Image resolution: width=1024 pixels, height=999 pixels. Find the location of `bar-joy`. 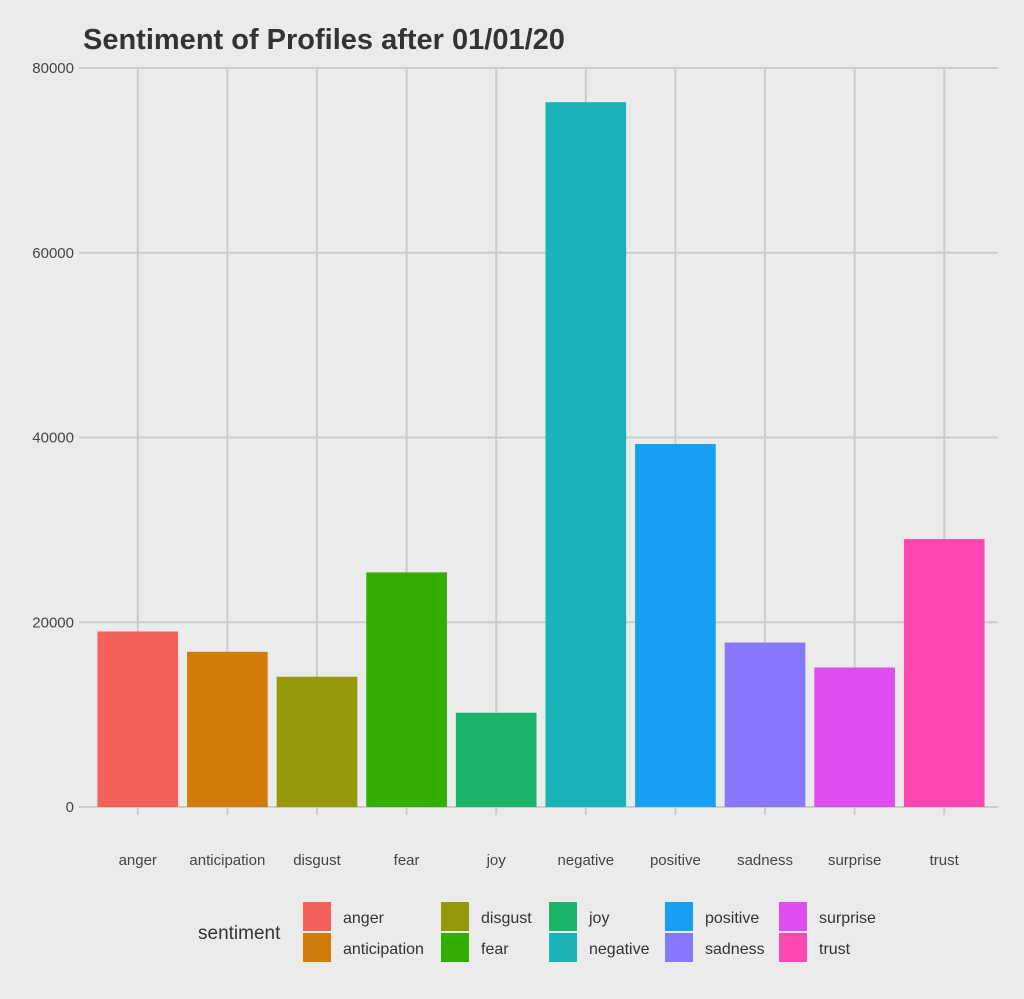

bar-joy is located at coordinates (496, 759).